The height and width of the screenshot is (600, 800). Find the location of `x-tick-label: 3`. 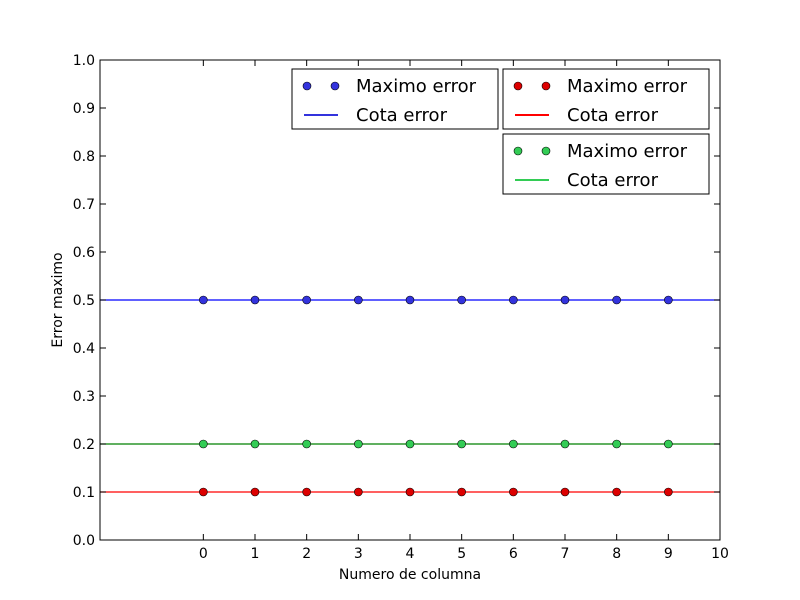

x-tick-label: 3 is located at coordinates (358, 554).